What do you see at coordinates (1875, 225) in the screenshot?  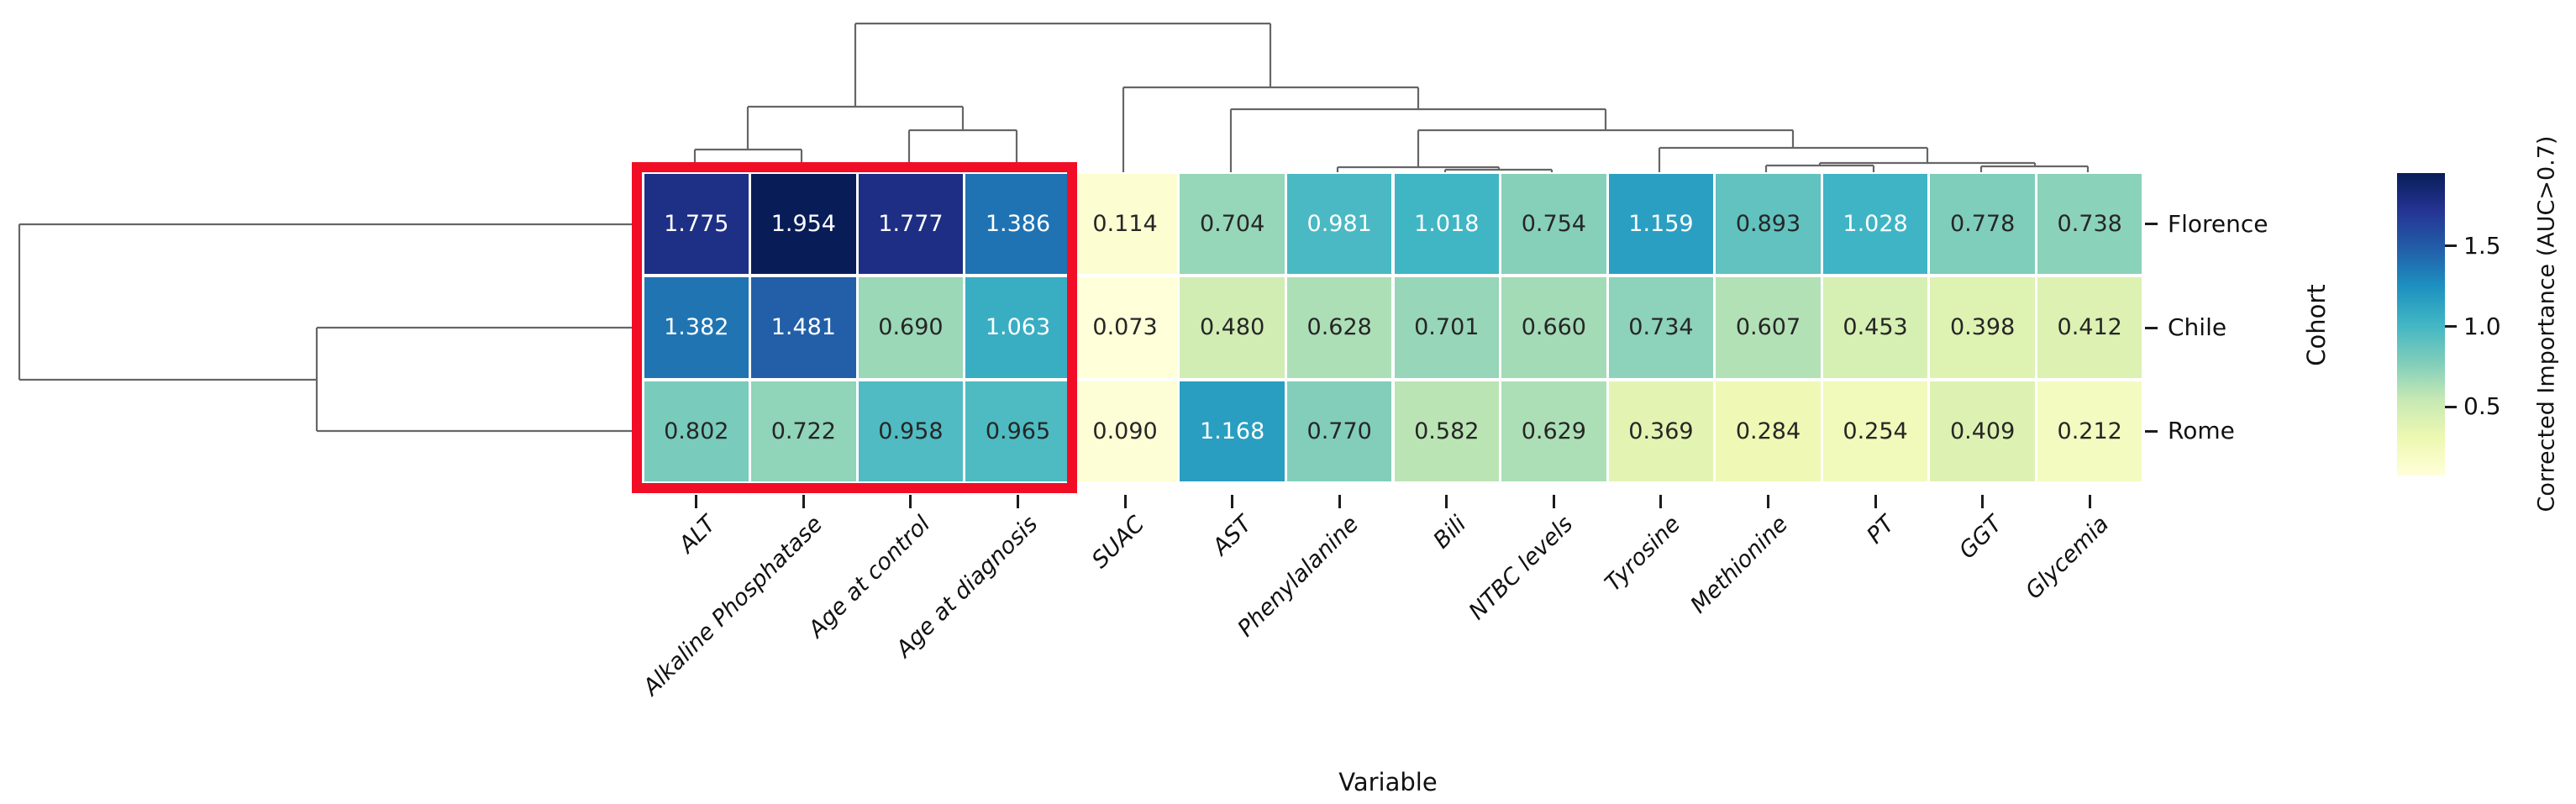 I see `cell-value: 1.028` at bounding box center [1875, 225].